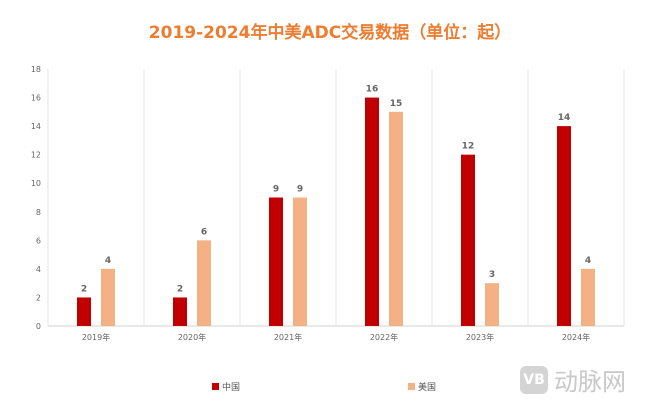 The height and width of the screenshot is (402, 660). What do you see at coordinates (36, 155) in the screenshot?
I see `y-tick-label: 12` at bounding box center [36, 155].